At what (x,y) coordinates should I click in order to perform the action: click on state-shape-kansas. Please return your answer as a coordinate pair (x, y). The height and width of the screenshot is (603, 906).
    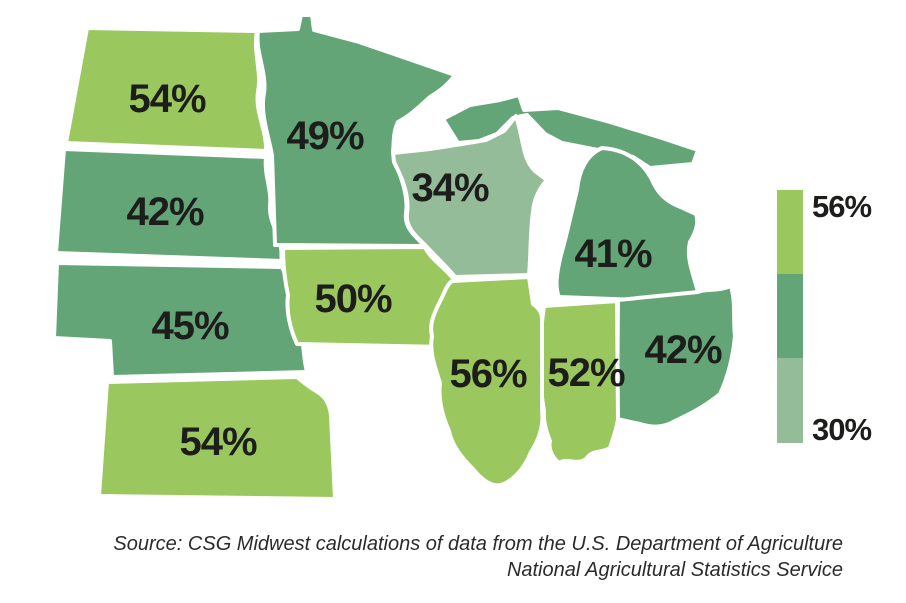
    Looking at the image, I should click on (217, 438).